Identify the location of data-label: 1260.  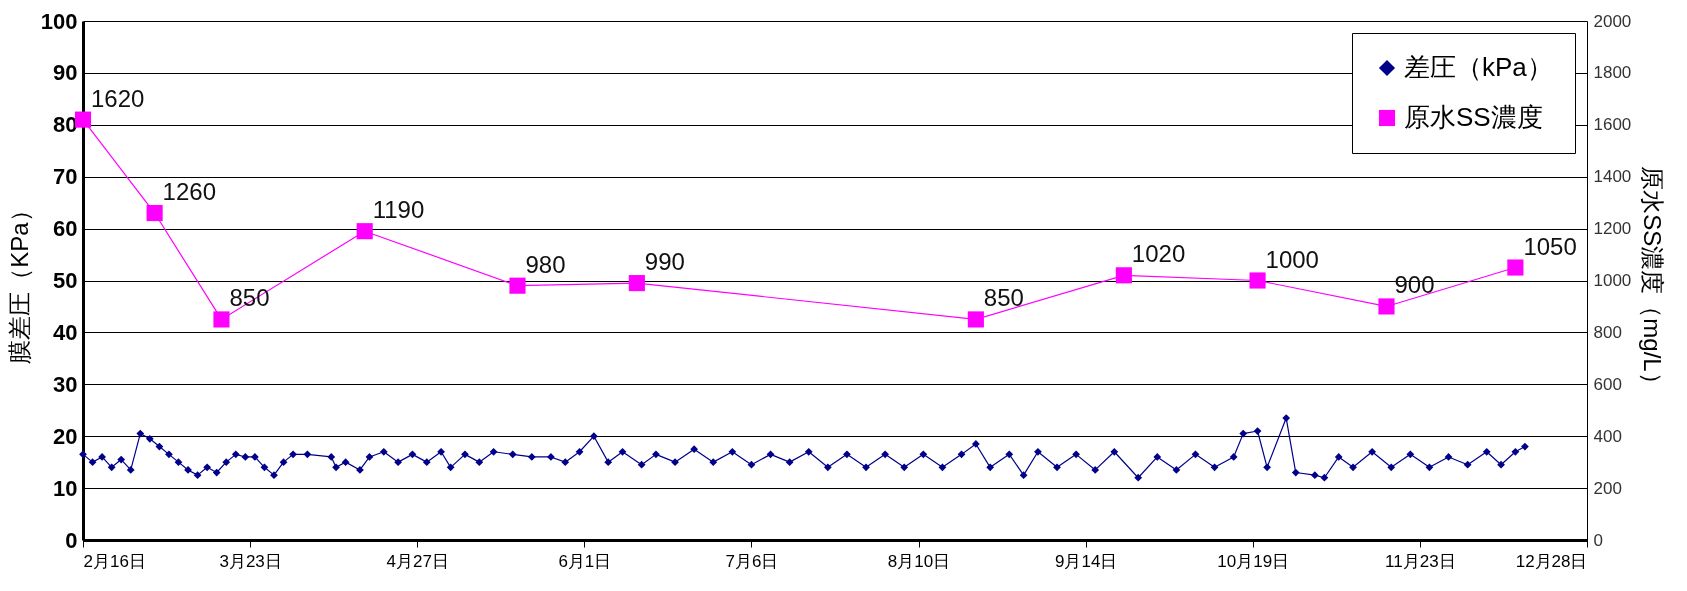
(189, 192).